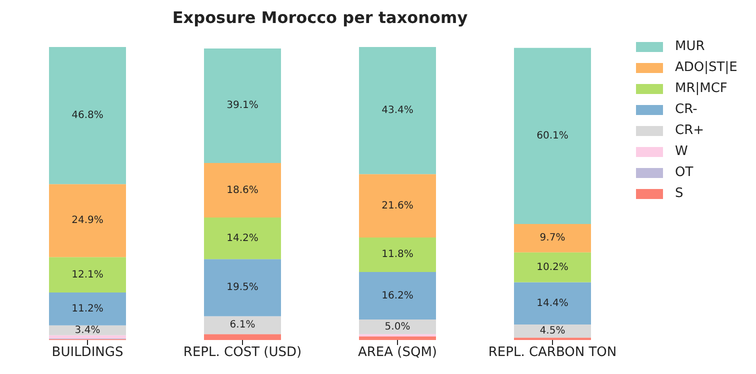 This screenshot has height=374, width=756. Describe the element at coordinates (242, 352) in the screenshot. I see `x-tick-label: REPL. COST (USD)` at that location.